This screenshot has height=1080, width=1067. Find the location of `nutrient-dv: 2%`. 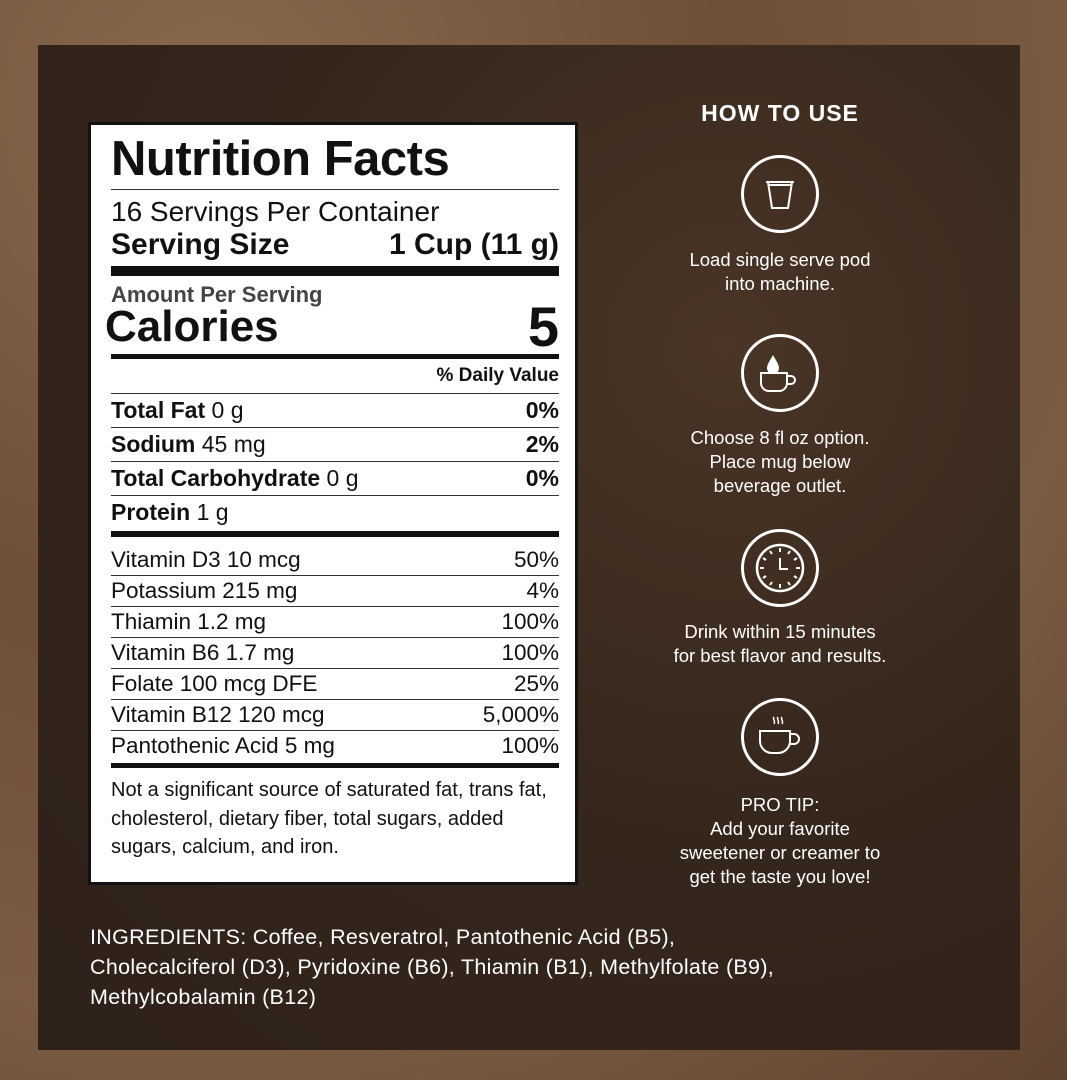

nutrient-dv: 2% is located at coordinates (542, 444).